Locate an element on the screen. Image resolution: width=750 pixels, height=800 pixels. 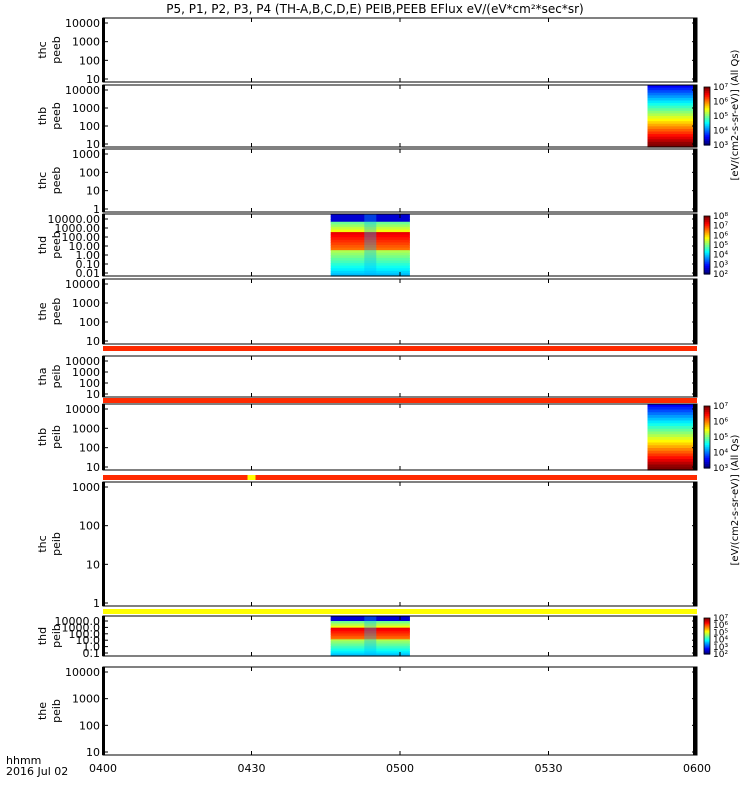
colorbar-frame is located at coordinates (707, 437).